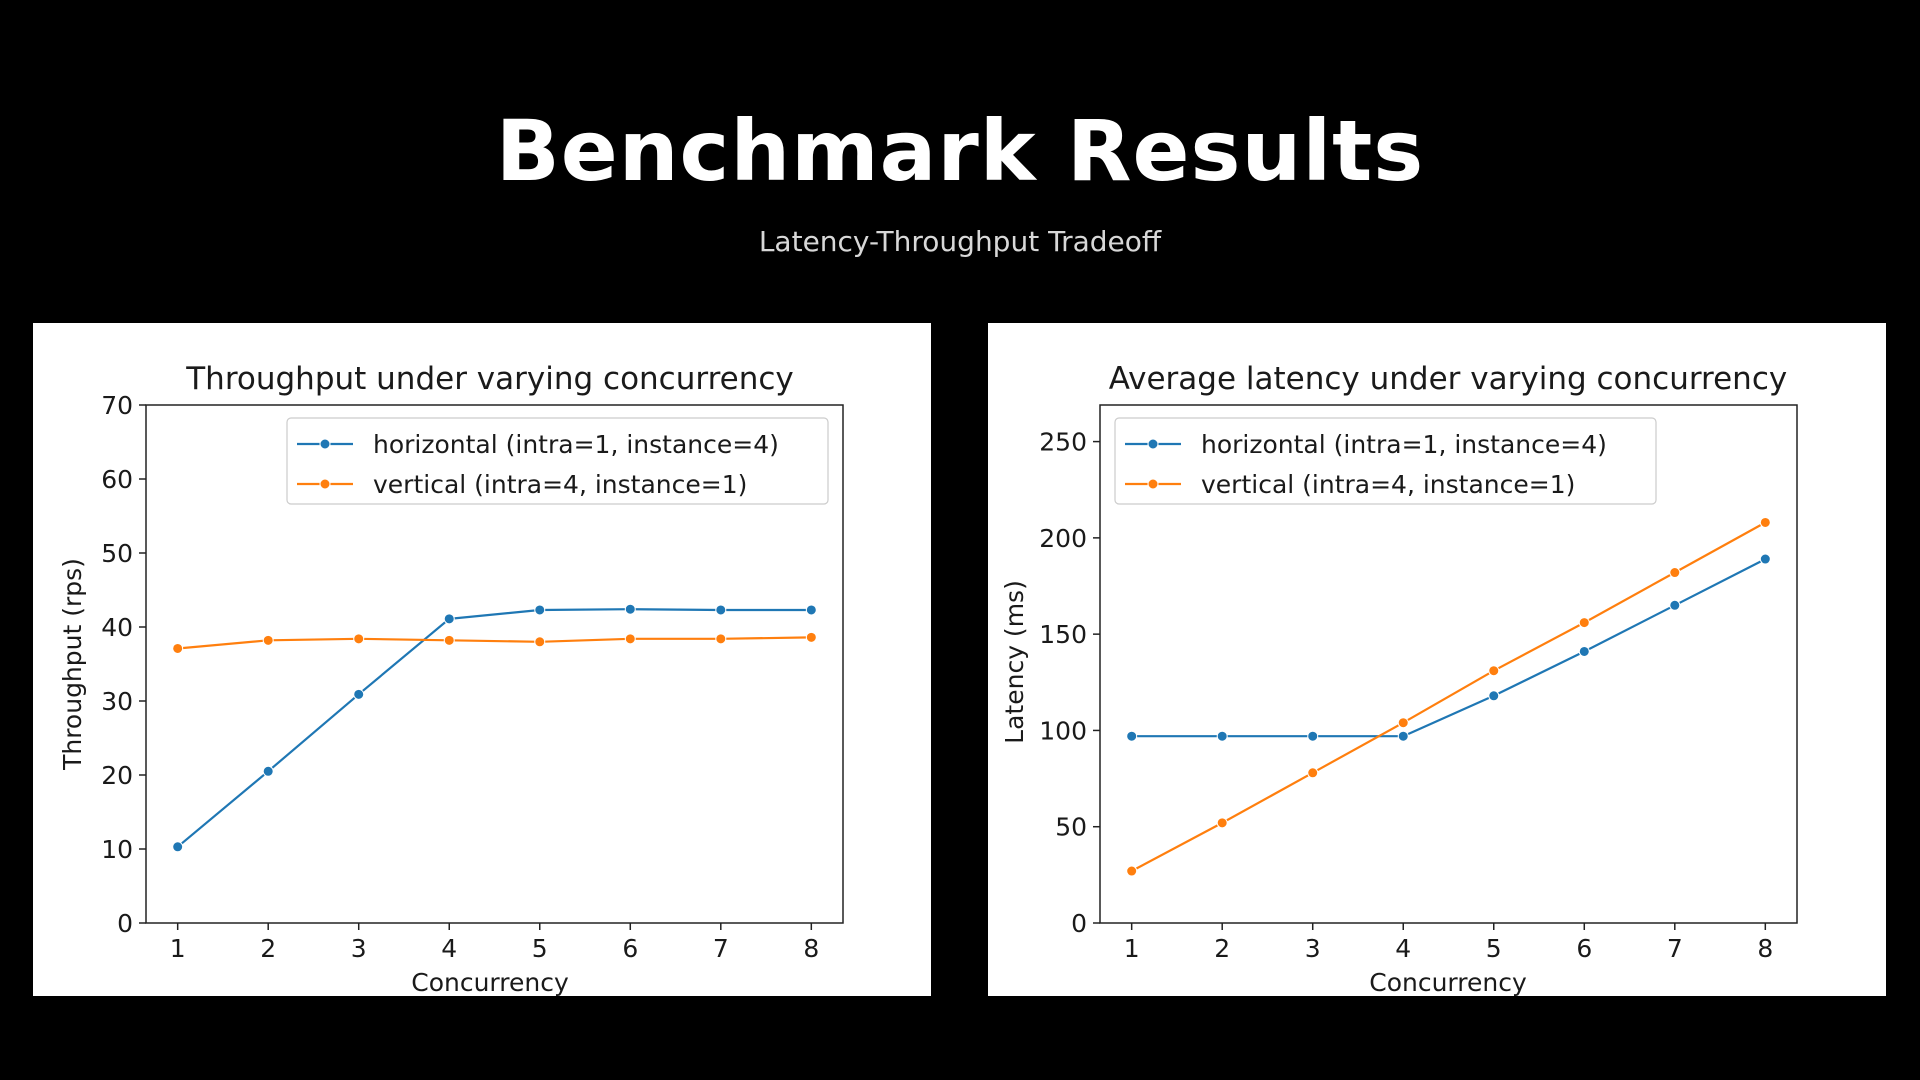  Describe the element at coordinates (1063, 538) in the screenshot. I see `y-tick-label: 200` at that location.